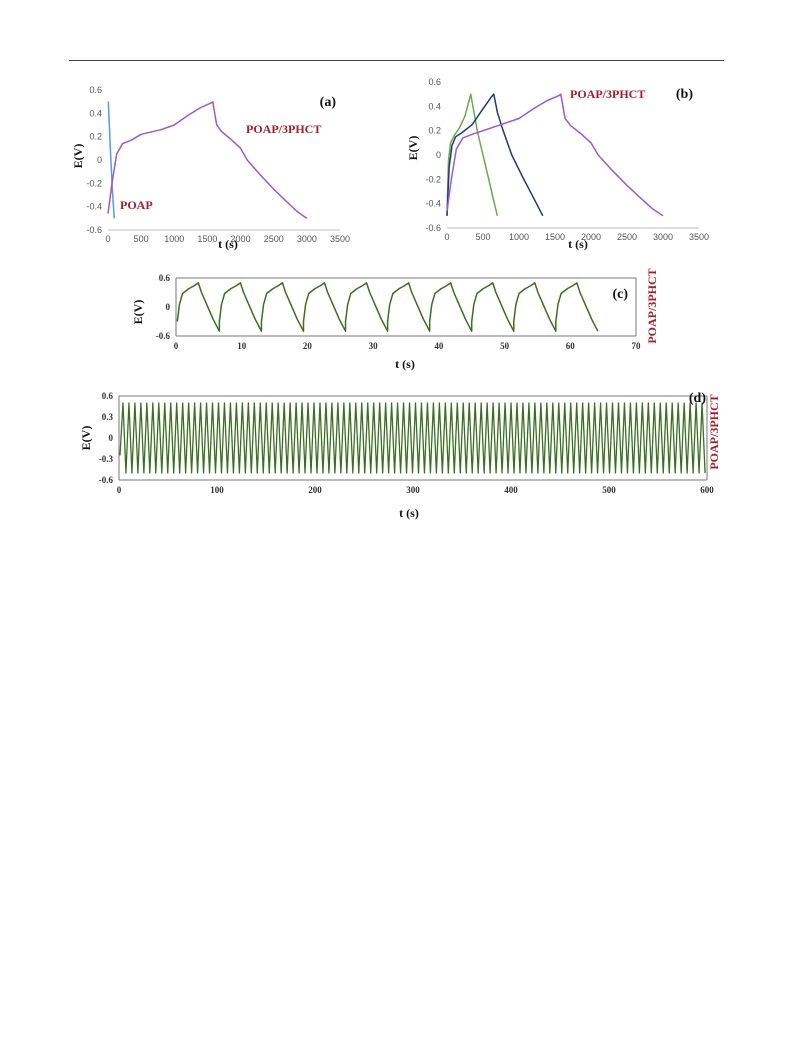  I want to click on x-tick-label: 400, so click(511, 490).